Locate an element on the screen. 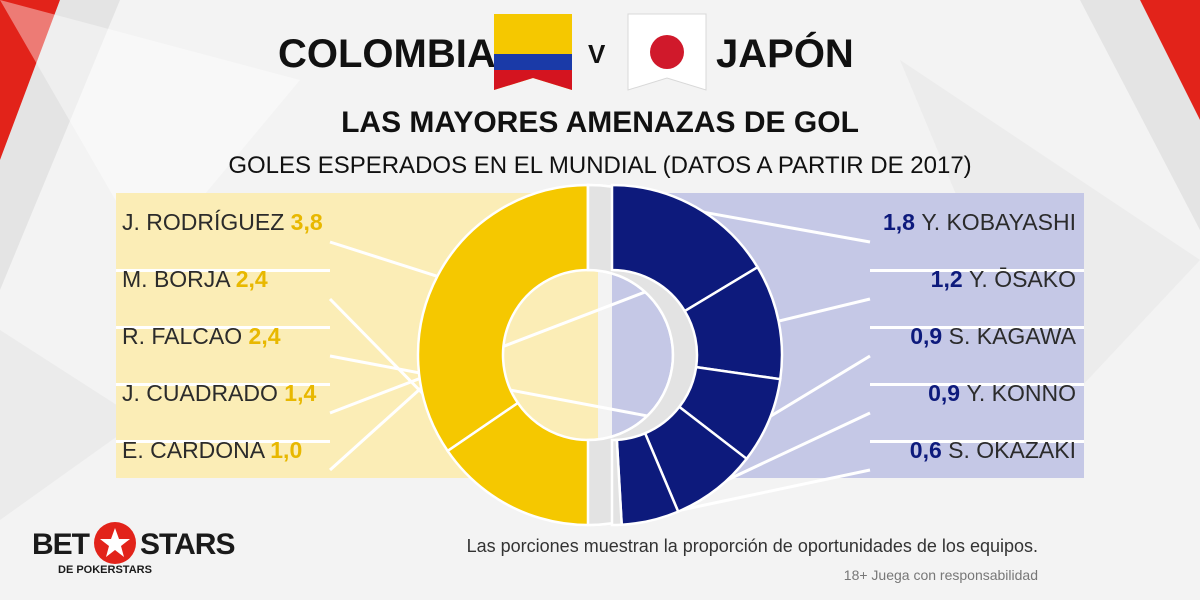 This screenshot has height=600, width=1200. colombia-flag-icon is located at coordinates (533, 52).